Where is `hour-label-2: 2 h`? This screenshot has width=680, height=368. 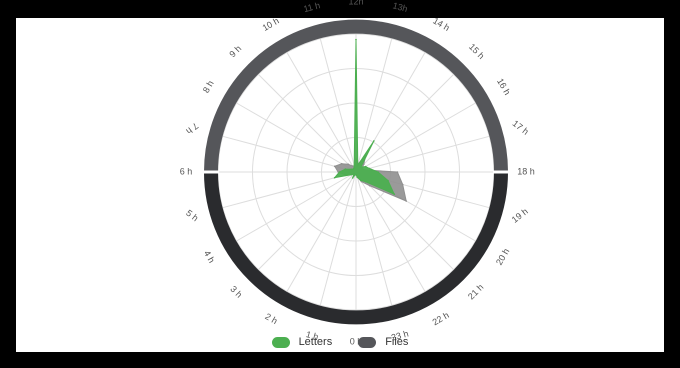
hour-label-2: 2 h is located at coordinates (271, 318).